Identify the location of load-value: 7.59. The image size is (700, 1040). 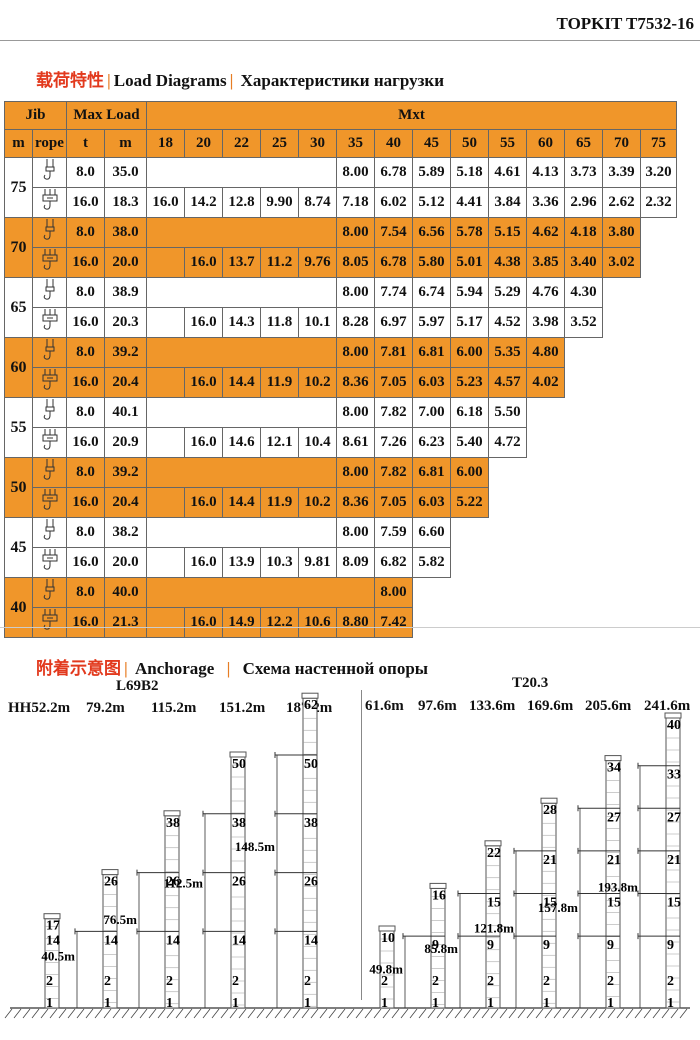
(393, 532).